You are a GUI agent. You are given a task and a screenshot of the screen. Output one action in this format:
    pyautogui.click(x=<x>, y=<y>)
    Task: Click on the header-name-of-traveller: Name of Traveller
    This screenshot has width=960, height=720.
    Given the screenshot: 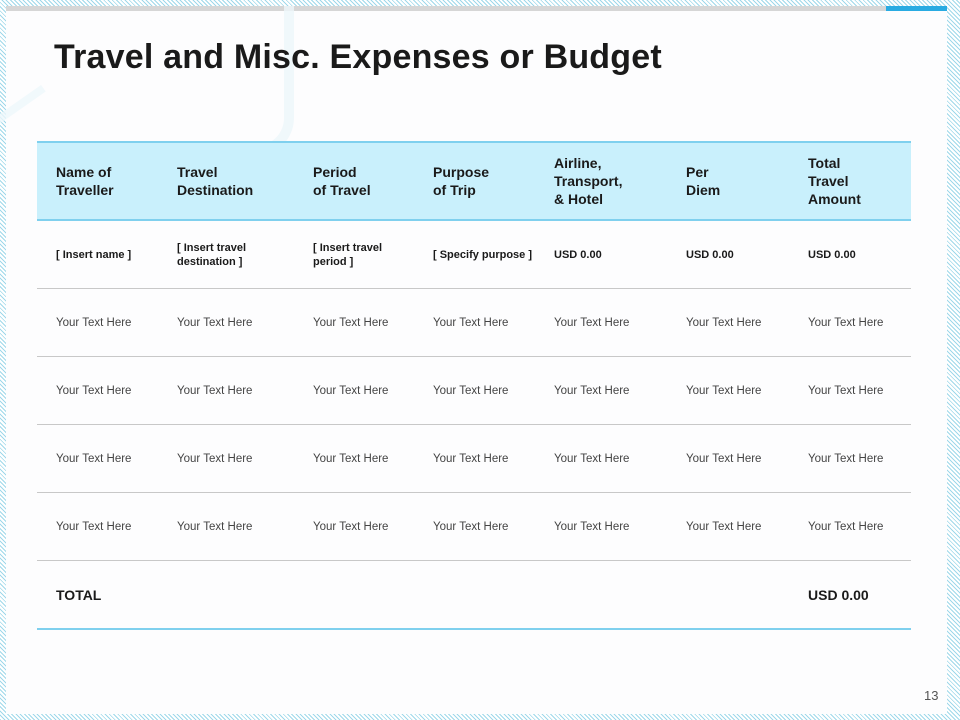 What is the action you would take?
    pyautogui.click(x=97, y=181)
    